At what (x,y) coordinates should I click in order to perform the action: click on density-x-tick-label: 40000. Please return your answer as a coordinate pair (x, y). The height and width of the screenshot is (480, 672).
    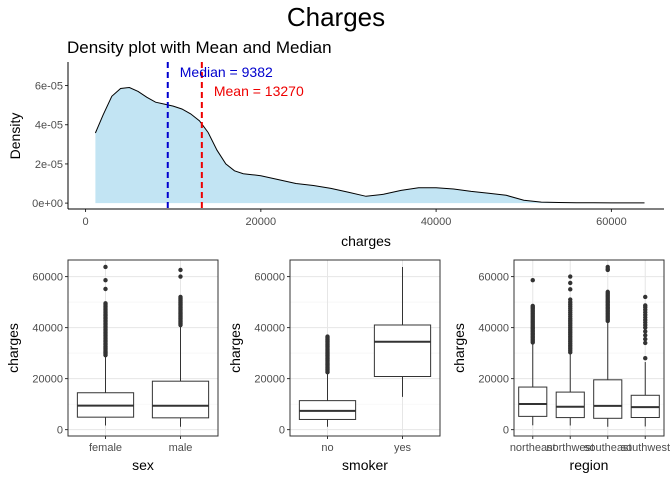
    Looking at the image, I should click on (436, 222).